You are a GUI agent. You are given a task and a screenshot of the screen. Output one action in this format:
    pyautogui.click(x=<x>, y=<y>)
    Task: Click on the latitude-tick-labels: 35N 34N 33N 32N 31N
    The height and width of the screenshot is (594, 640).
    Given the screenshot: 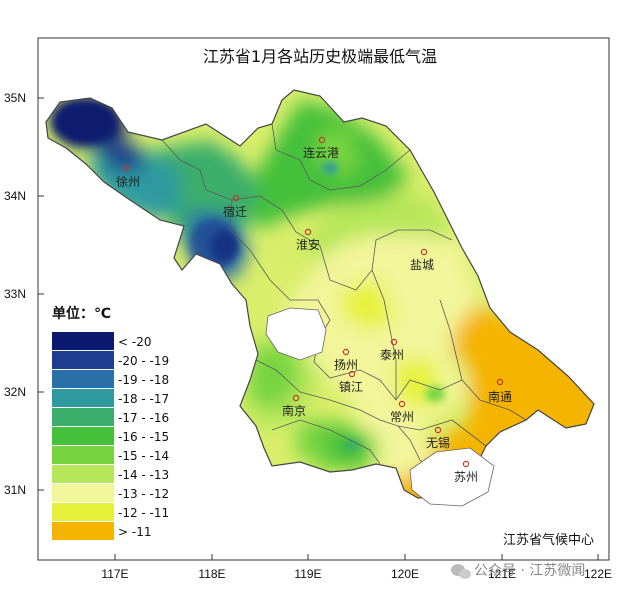 What is the action you would take?
    pyautogui.click(x=15, y=294)
    